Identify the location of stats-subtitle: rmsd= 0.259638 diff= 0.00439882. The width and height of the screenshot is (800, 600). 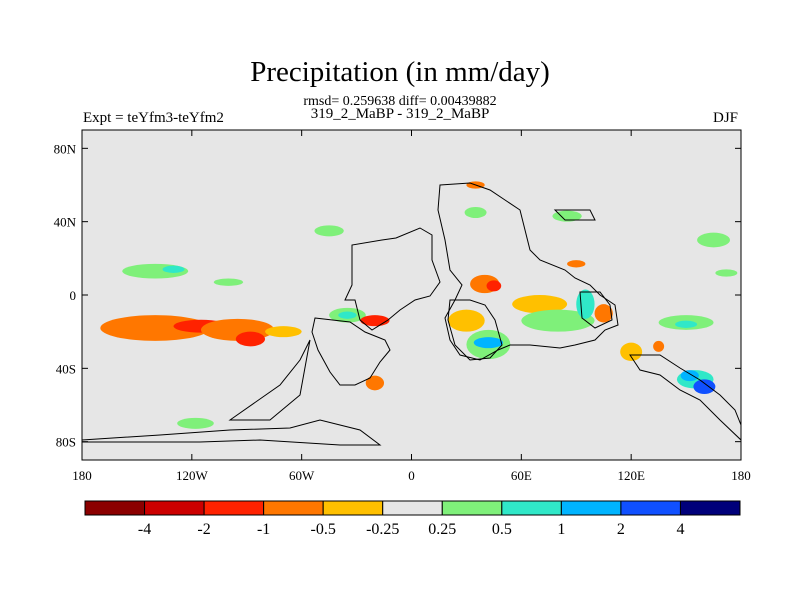
(400, 101).